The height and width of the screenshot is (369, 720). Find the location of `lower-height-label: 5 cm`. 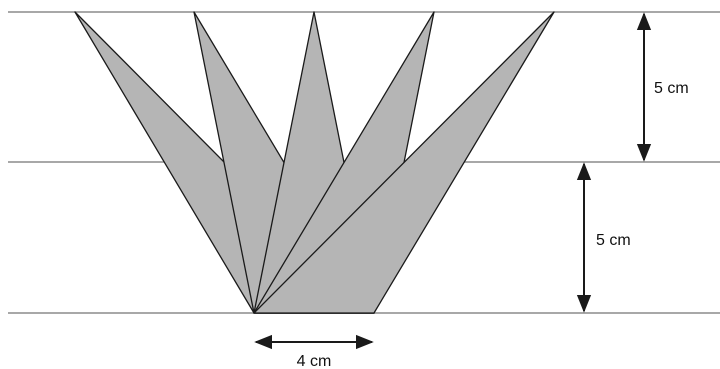

lower-height-label: 5 cm is located at coordinates (613, 240).